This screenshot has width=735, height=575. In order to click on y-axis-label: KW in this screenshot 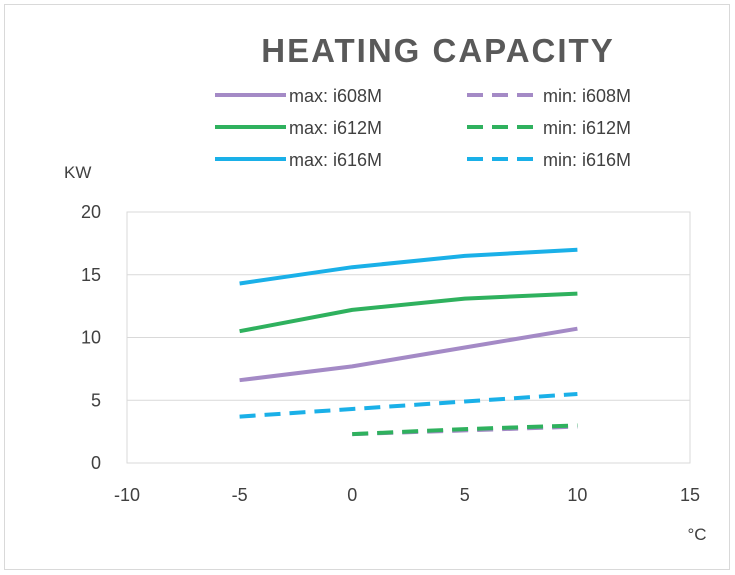, I will do `click(77, 172)`.